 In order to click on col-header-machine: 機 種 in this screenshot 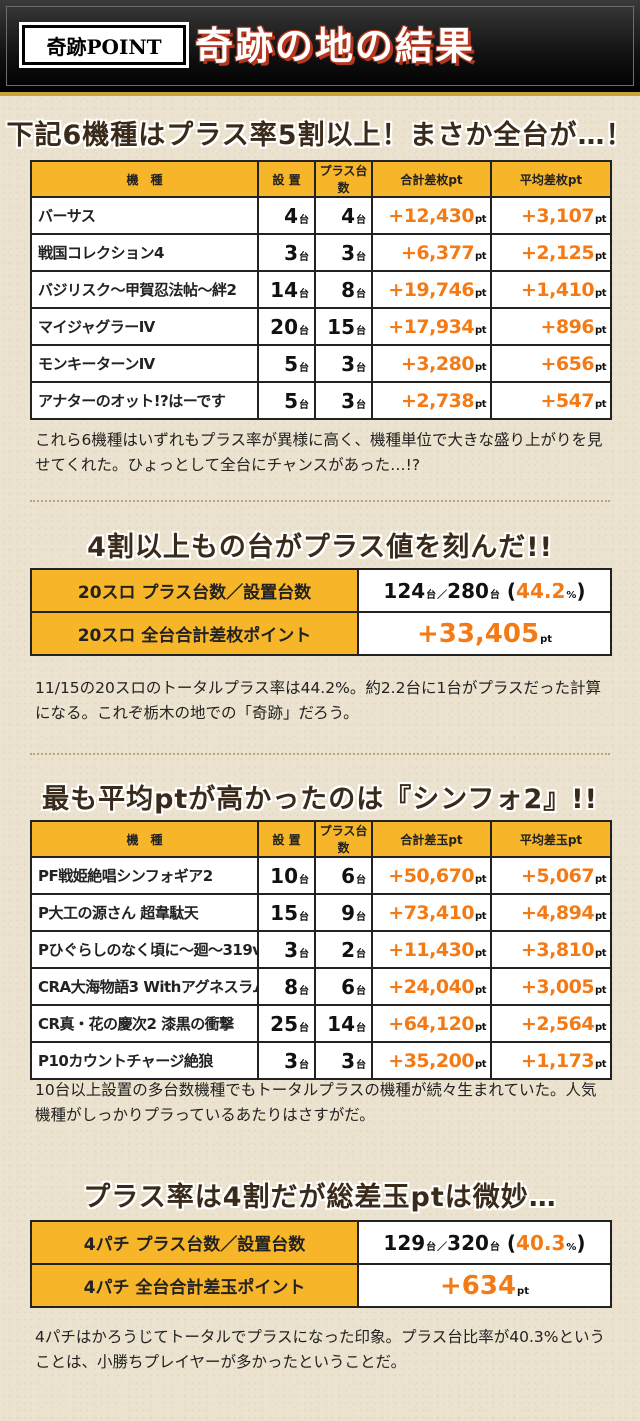, I will do `click(144, 839)`.